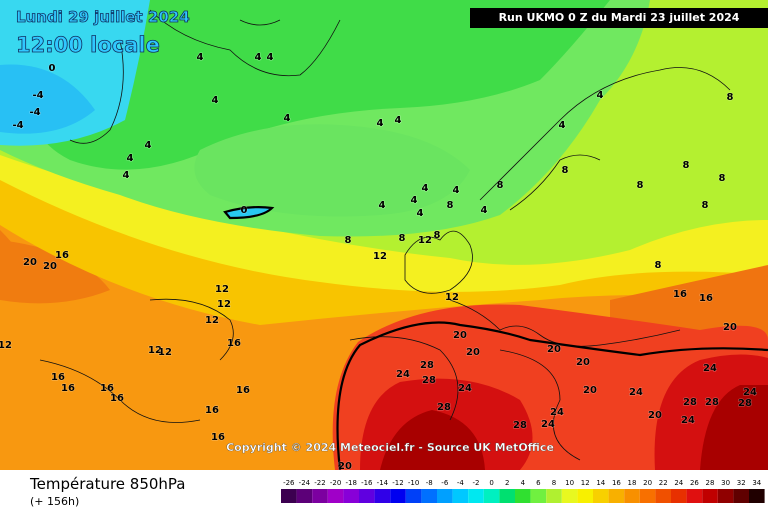 This screenshot has height=512, width=768. What do you see at coordinates (725, 483) in the screenshot?
I see `legend-tick-label: 30` at bounding box center [725, 483].